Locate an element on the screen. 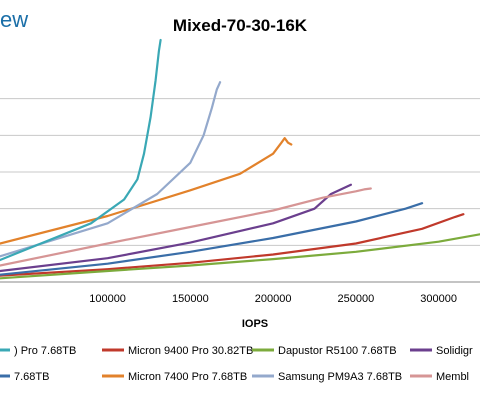 Image resolution: width=480 pixels, height=401 pixels. legend-entry-label: Samsung PM9A3 7.68TB is located at coordinates (340, 377).